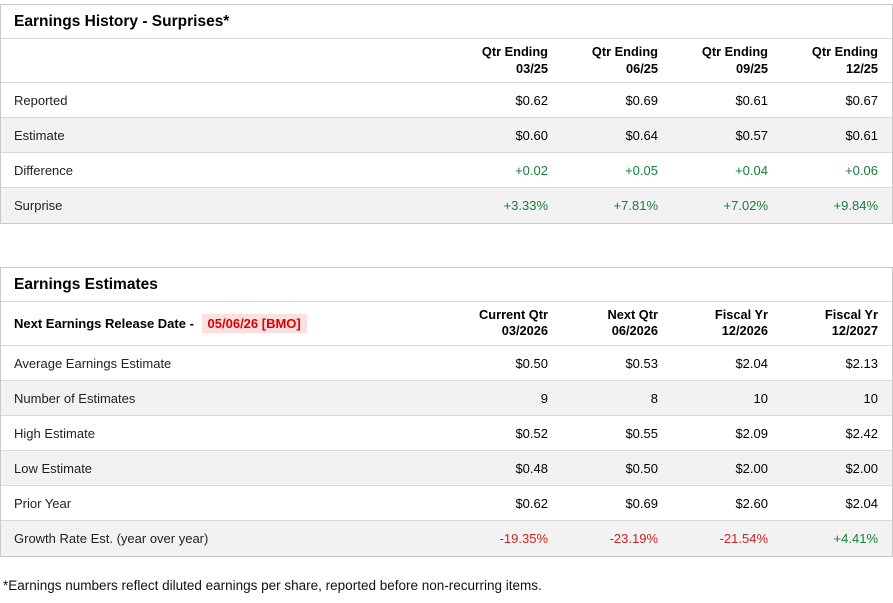 Image resolution: width=893 pixels, height=603 pixels. Describe the element at coordinates (531, 135) in the screenshot. I see `cell-value: $0.60` at that location.